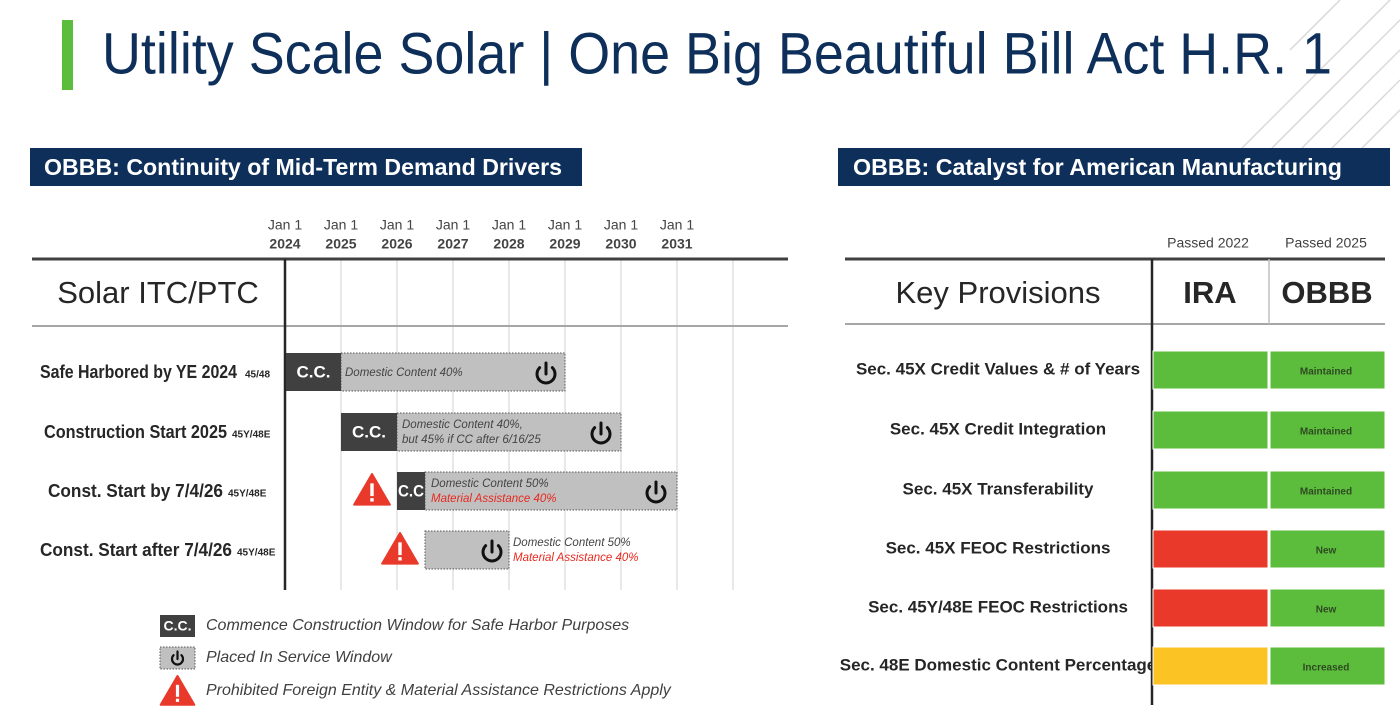  Describe the element at coordinates (1326, 243) in the screenshot. I see `column-note: Passed 2025` at that location.